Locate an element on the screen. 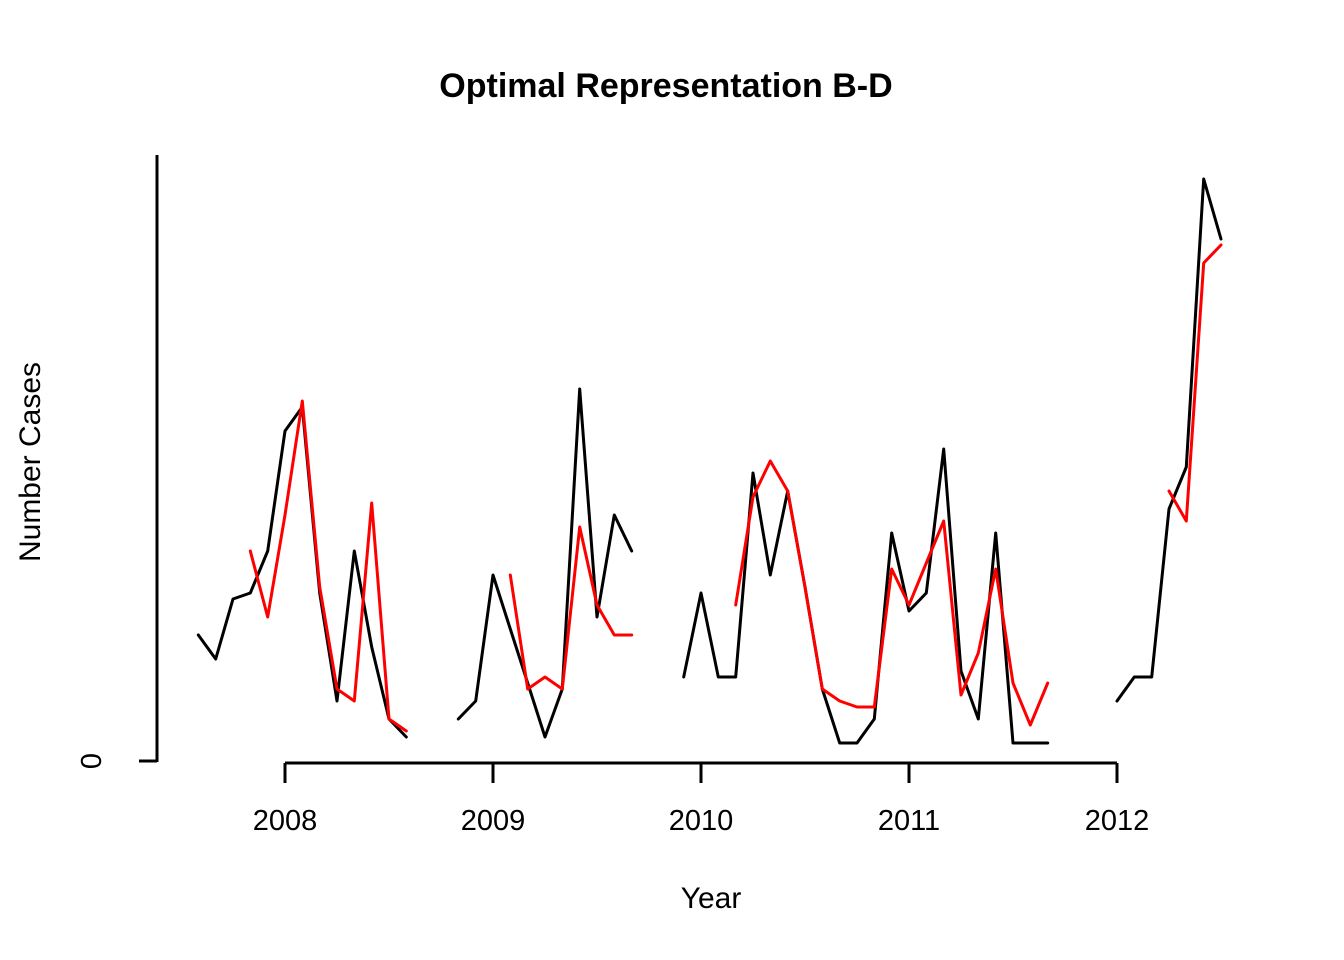  x-axis-label: Year is located at coordinates (711, 898).